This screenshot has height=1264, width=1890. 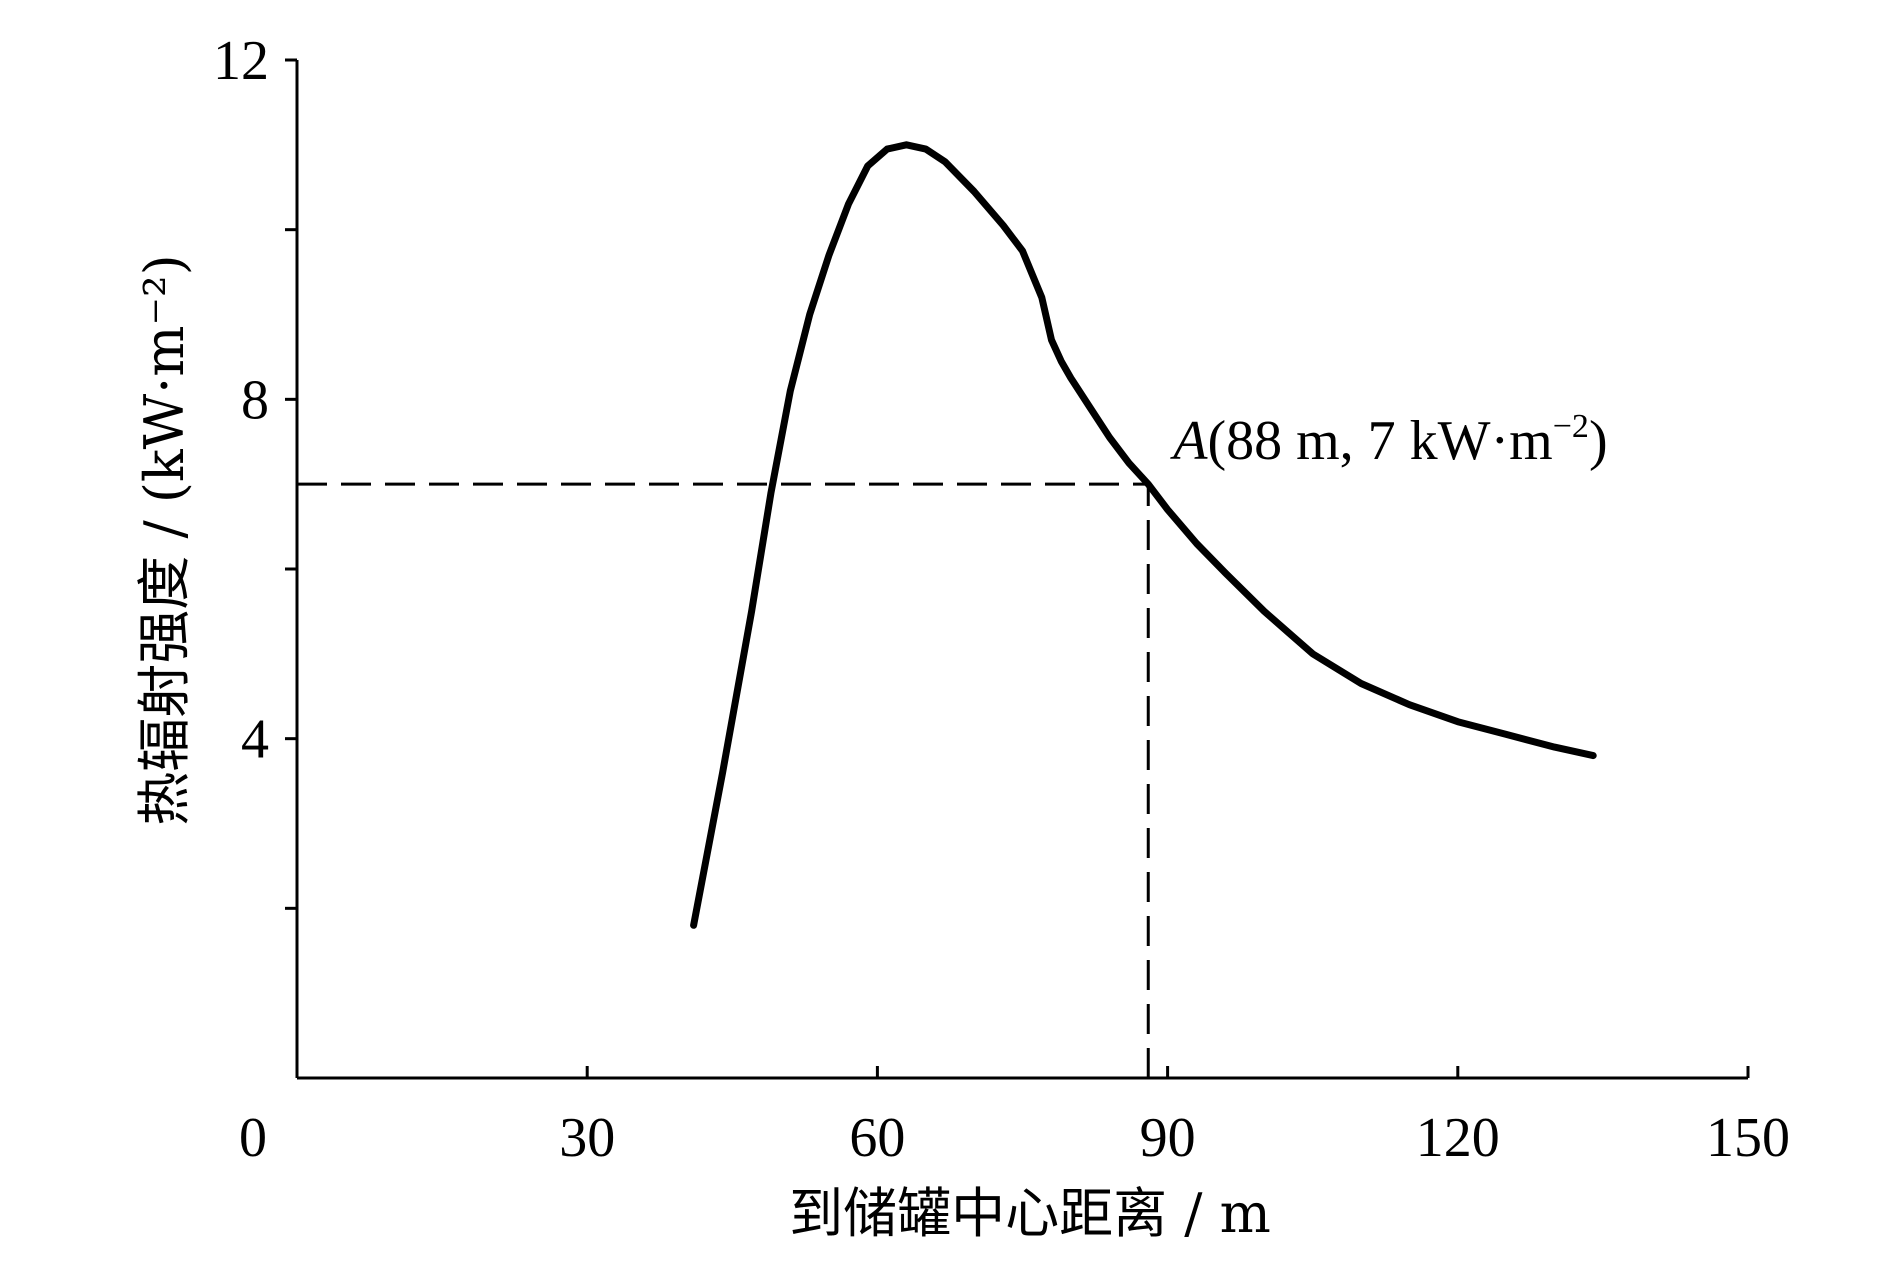 I want to click on x-axis-title: 到储罐中心距离 / m, so click(x=1030, y=1213).